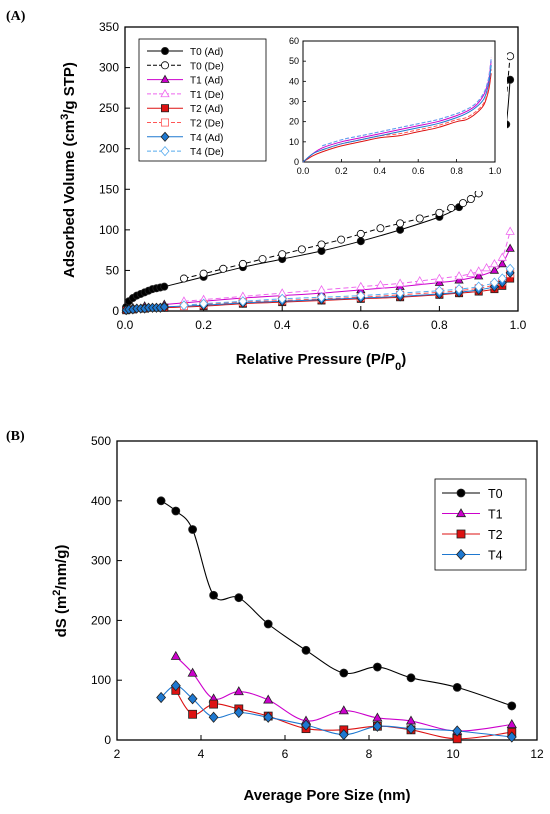 The height and width of the screenshot is (814, 550). What do you see at coordinates (206, 138) in the screenshot?
I see `legend-label-a: T4 (Ad)` at bounding box center [206, 138].